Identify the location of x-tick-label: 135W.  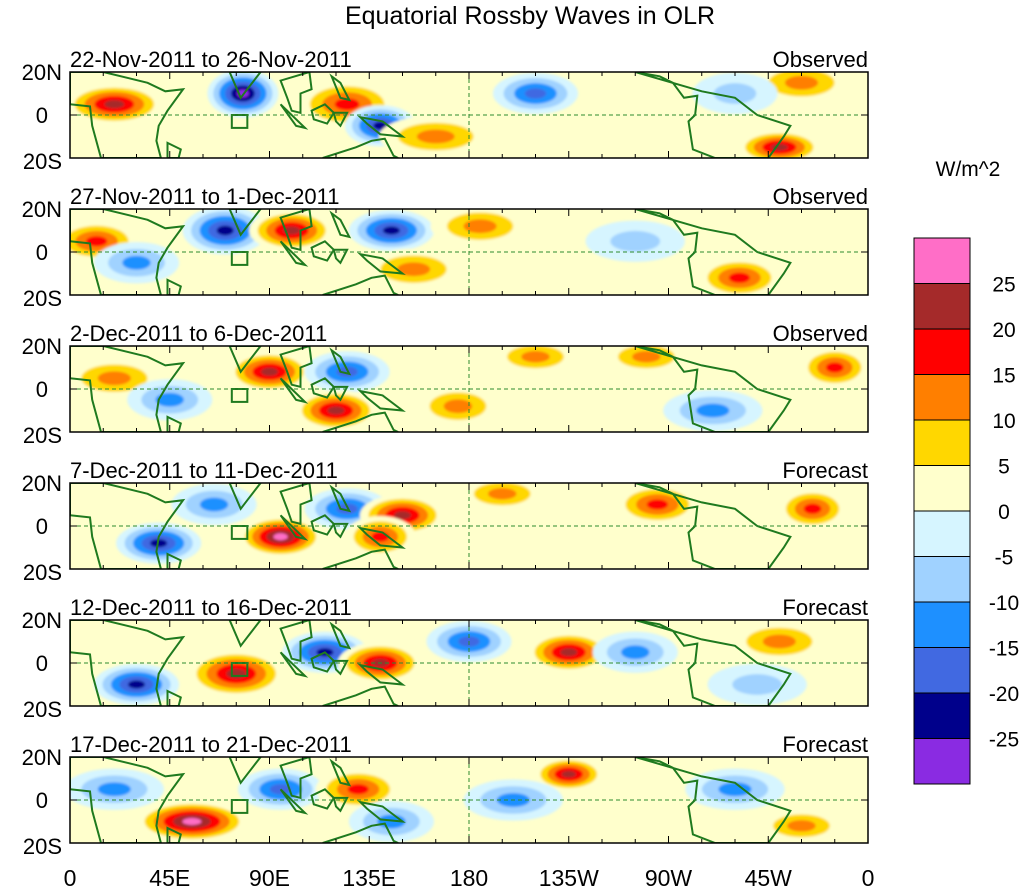
(569, 877).